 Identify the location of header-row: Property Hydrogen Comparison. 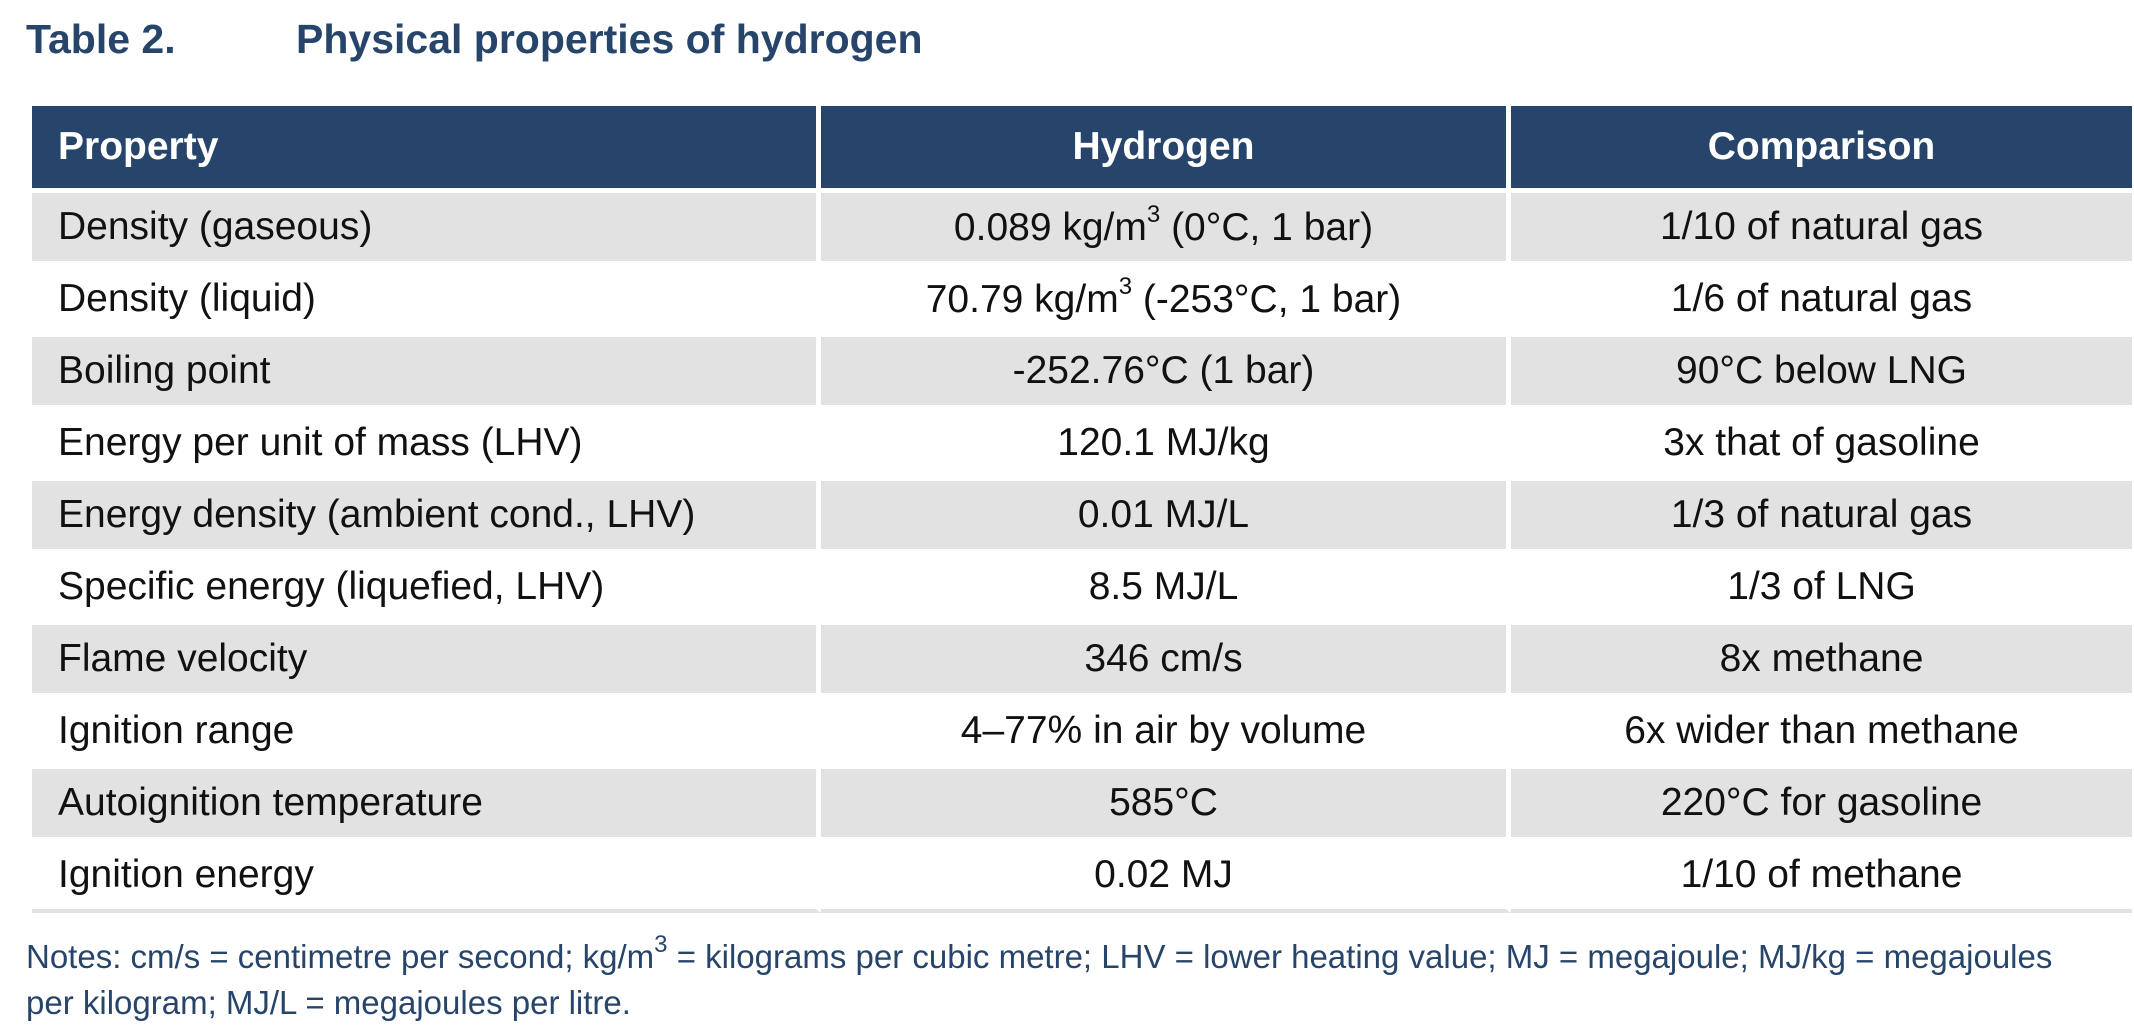
(1082, 149).